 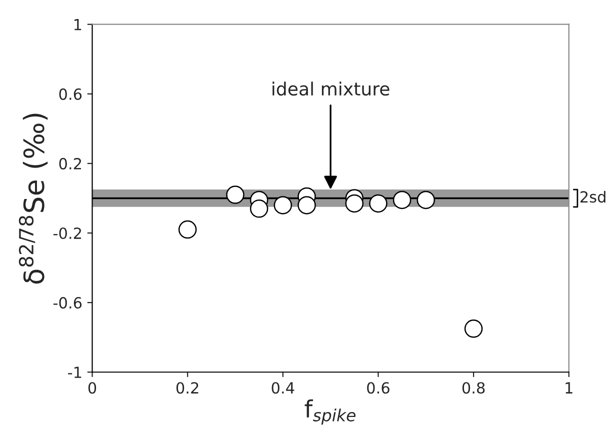 What do you see at coordinates (78, 24) in the screenshot?
I see `y-tick-label: 1` at bounding box center [78, 24].